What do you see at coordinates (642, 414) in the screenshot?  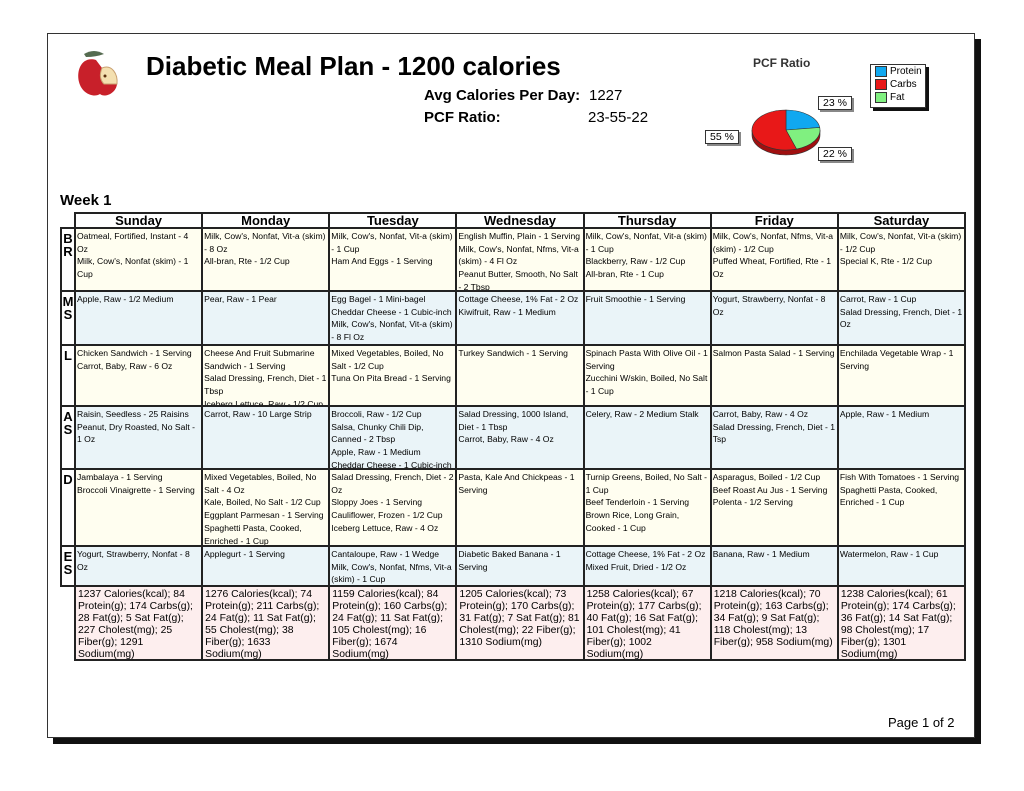 I see `food-item: Celery, Raw - 2 Medium Stalk` at bounding box center [642, 414].